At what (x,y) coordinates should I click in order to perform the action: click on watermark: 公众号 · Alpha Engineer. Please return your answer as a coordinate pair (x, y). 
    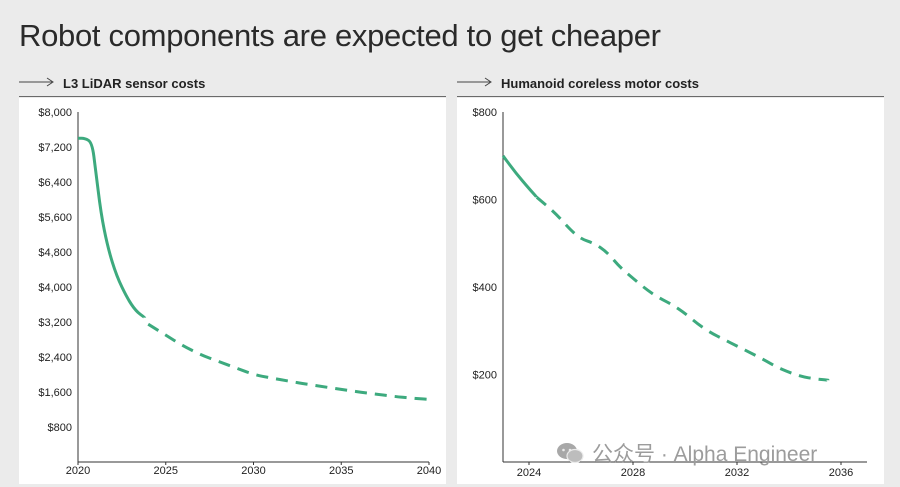
    Looking at the image, I should click on (686, 453).